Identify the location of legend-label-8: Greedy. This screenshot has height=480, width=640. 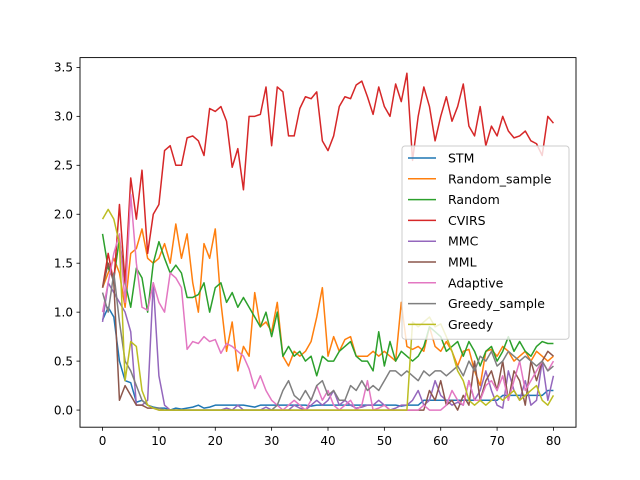
(471, 324).